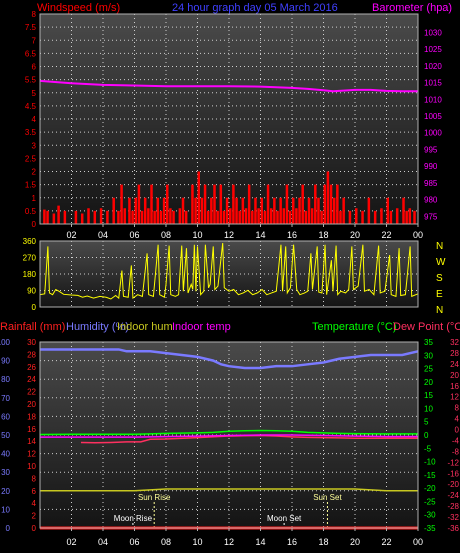  Describe the element at coordinates (430, 488) in the screenshot. I see `temperature-tick-label: -20` at that location.